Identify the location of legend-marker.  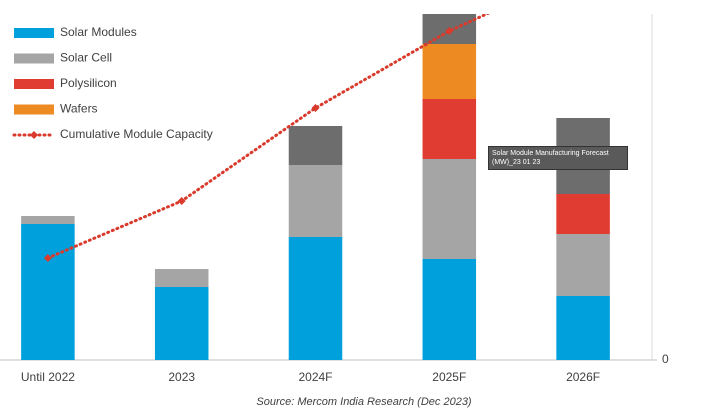
(34, 135).